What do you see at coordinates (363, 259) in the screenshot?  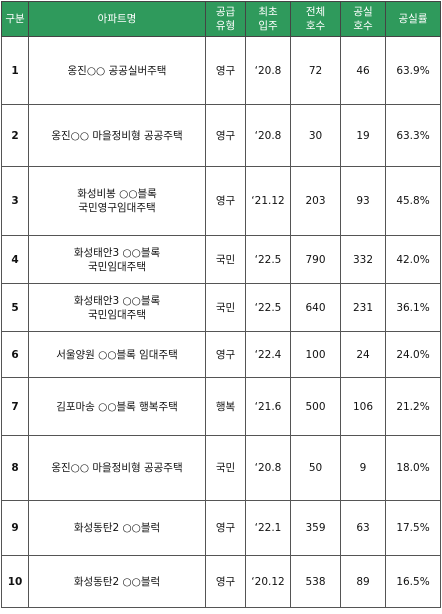 I see `table-cell: 332` at bounding box center [363, 259].